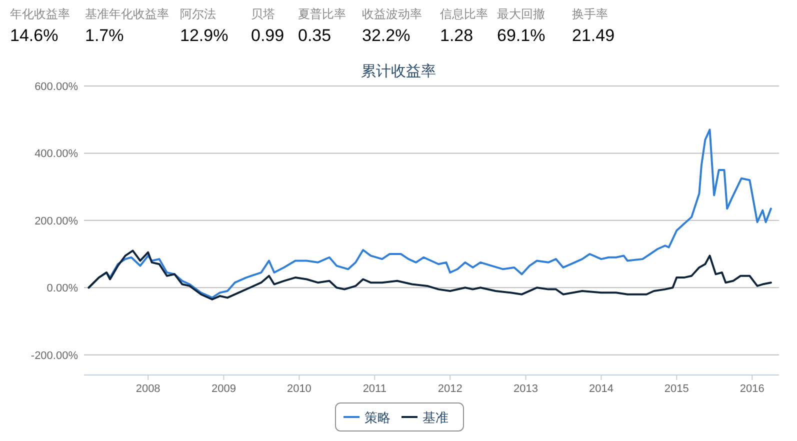 This screenshot has height=441, width=797. Describe the element at coordinates (377, 417) in the screenshot. I see `legend-label: 策略` at that location.